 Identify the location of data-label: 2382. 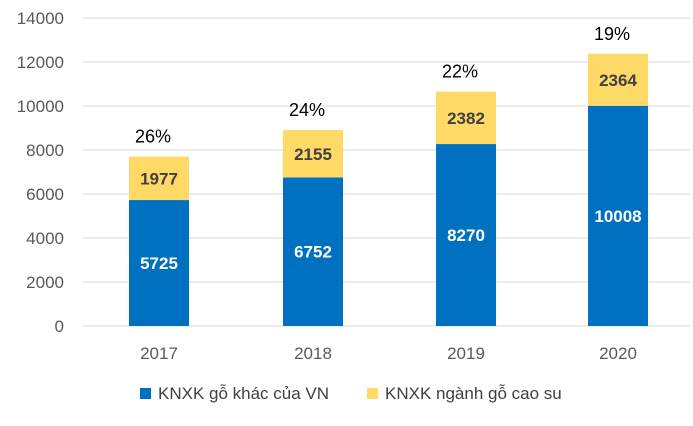
(466, 118).